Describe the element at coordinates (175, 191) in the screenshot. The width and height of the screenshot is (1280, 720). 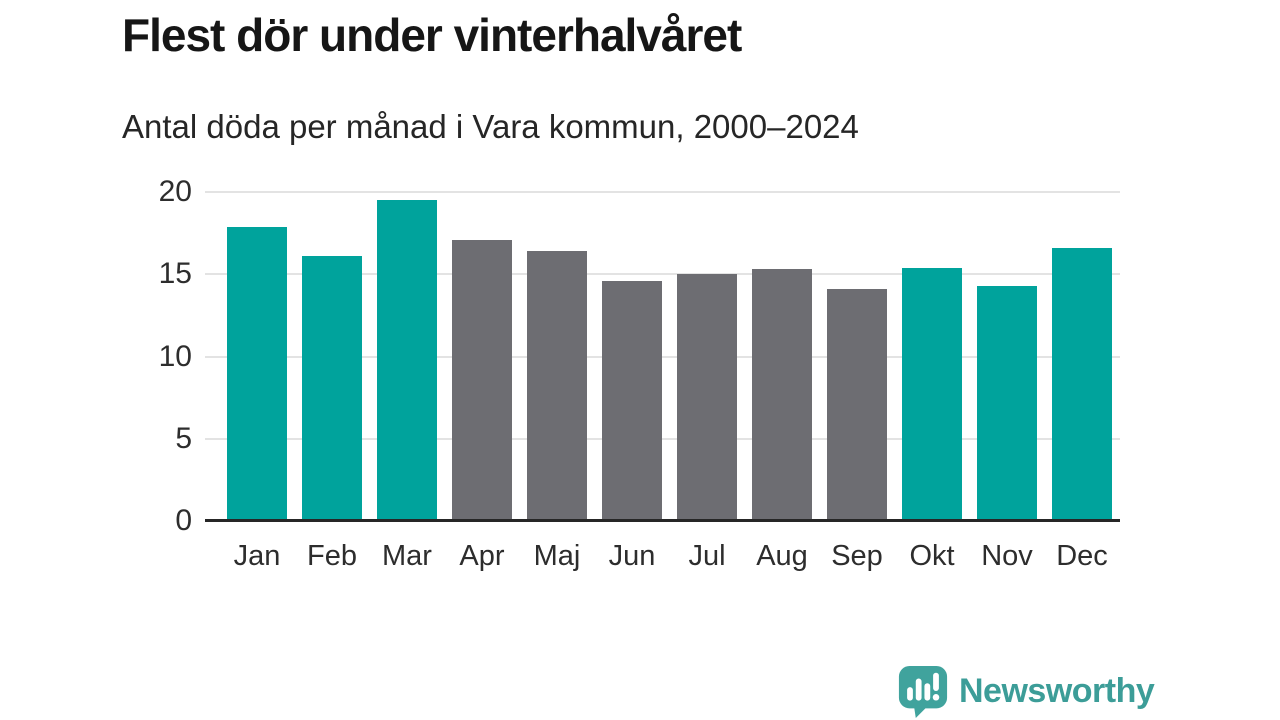
I see `y-tick-label-20: 20` at that location.